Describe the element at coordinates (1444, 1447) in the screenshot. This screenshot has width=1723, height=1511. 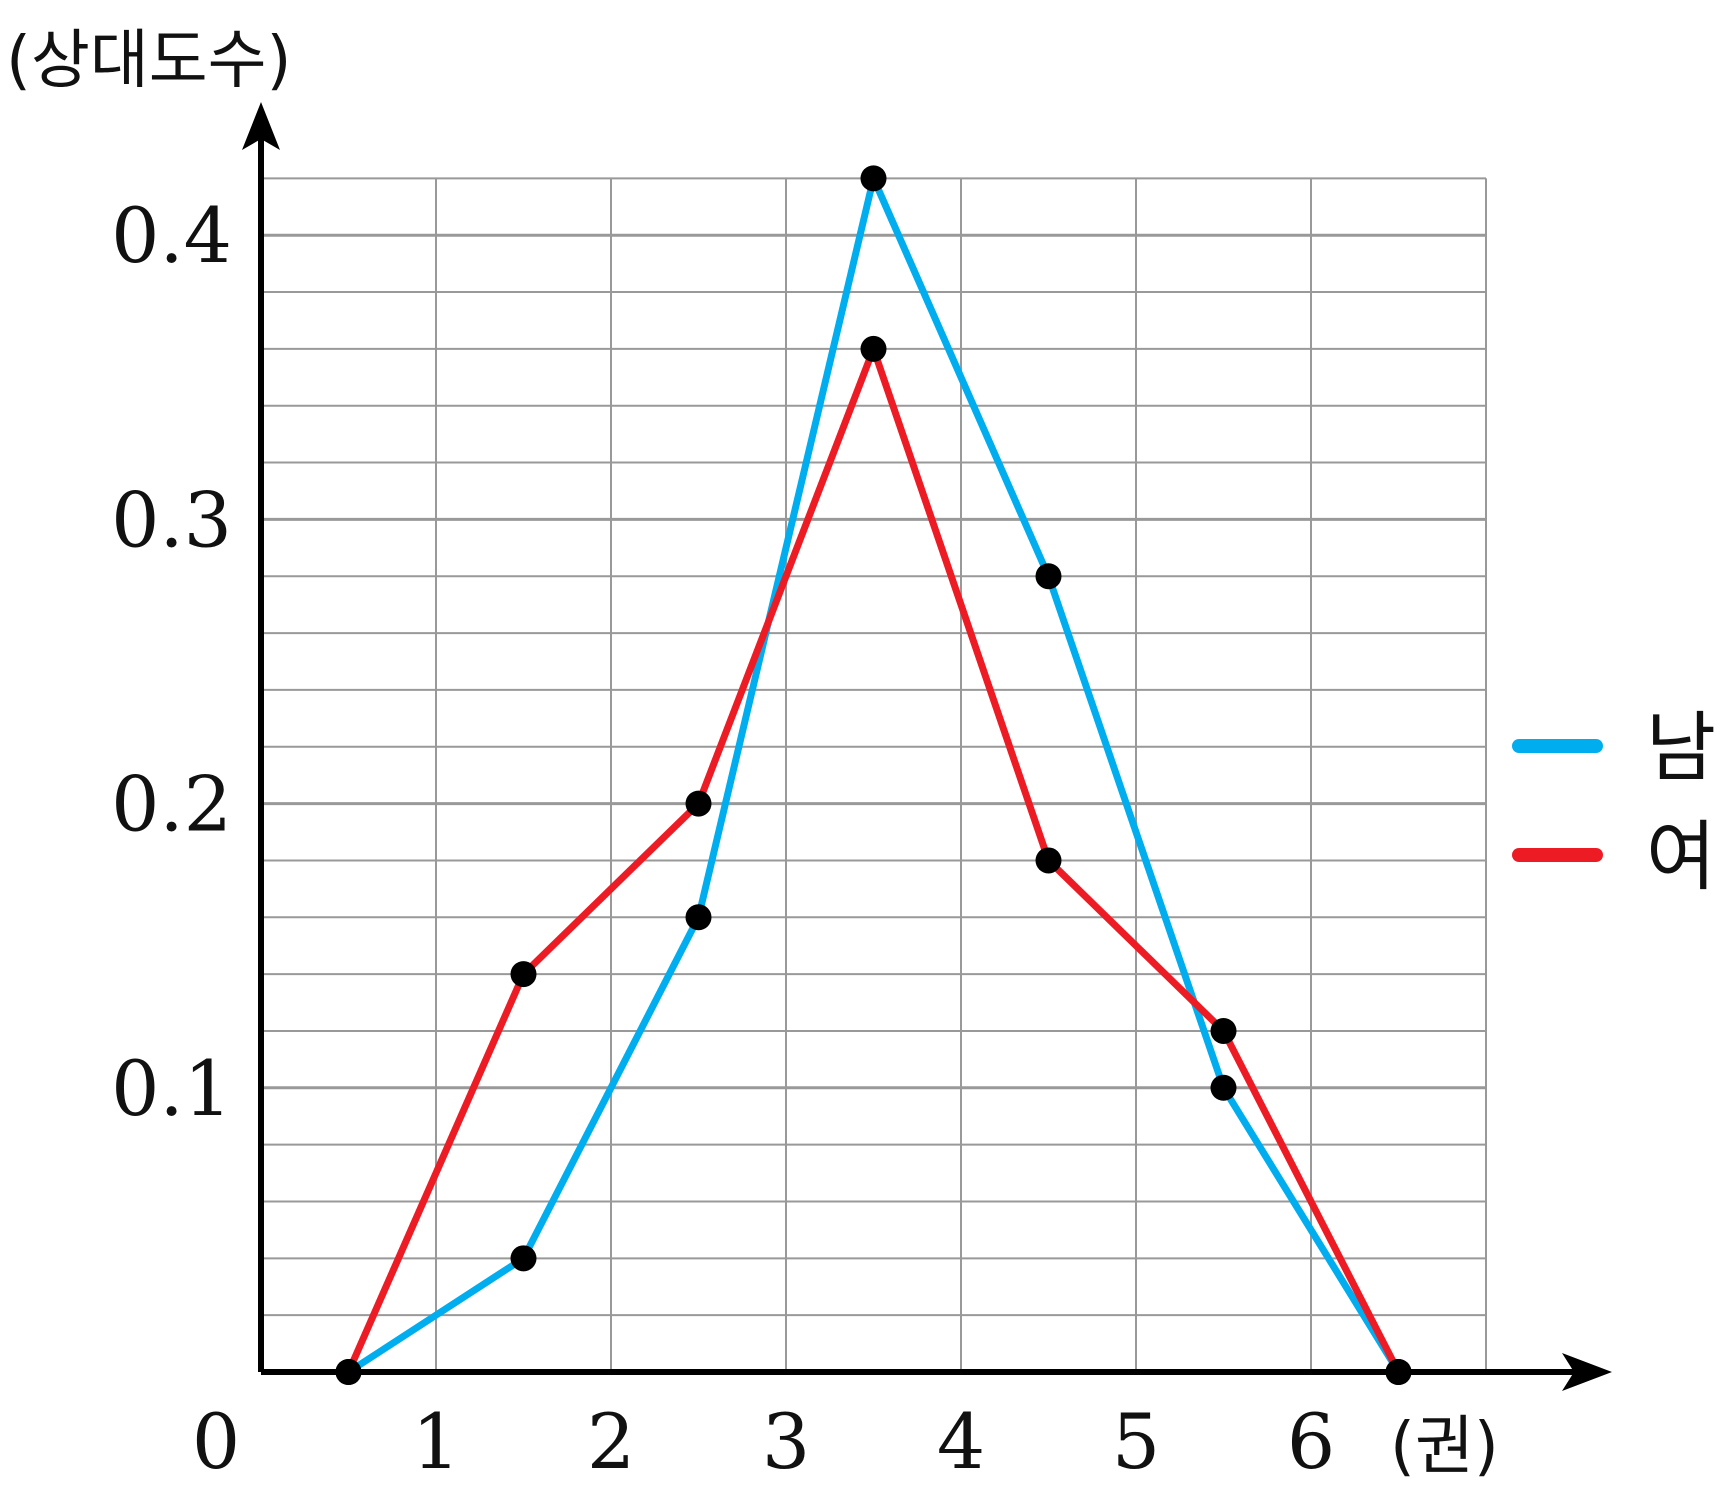
I see `x-axis-title: (권)` at that location.